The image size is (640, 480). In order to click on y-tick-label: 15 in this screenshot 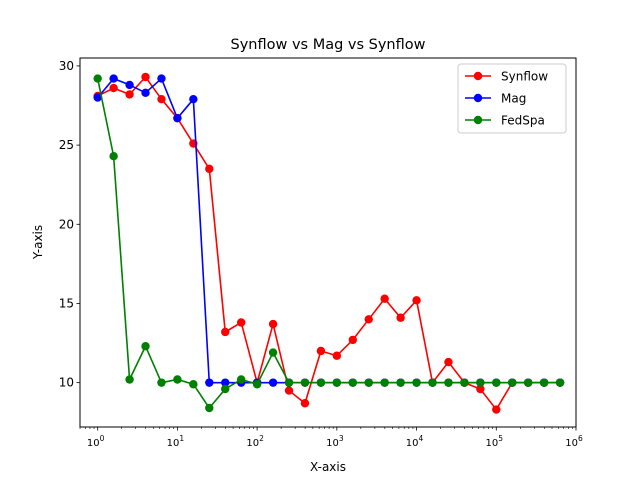, I will do `click(66, 303)`.